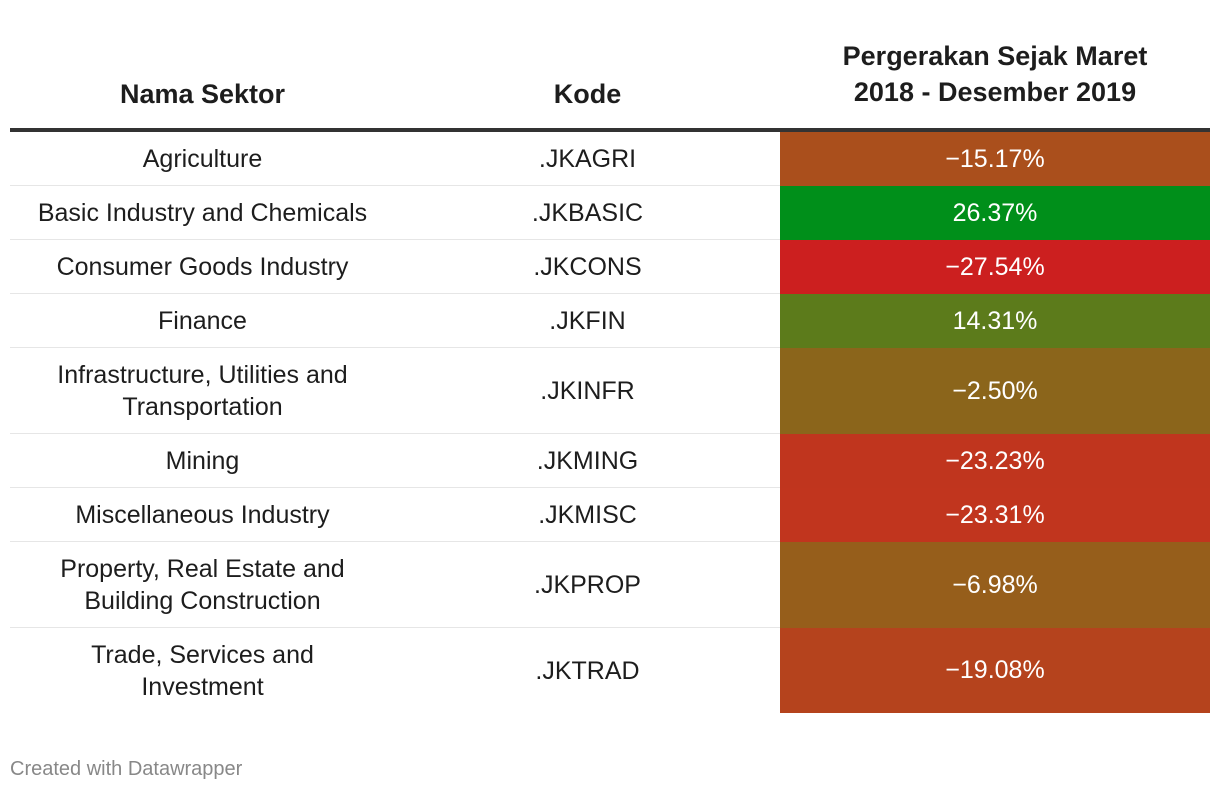  Describe the element at coordinates (587, 85) in the screenshot. I see `header-code: Kode` at that location.